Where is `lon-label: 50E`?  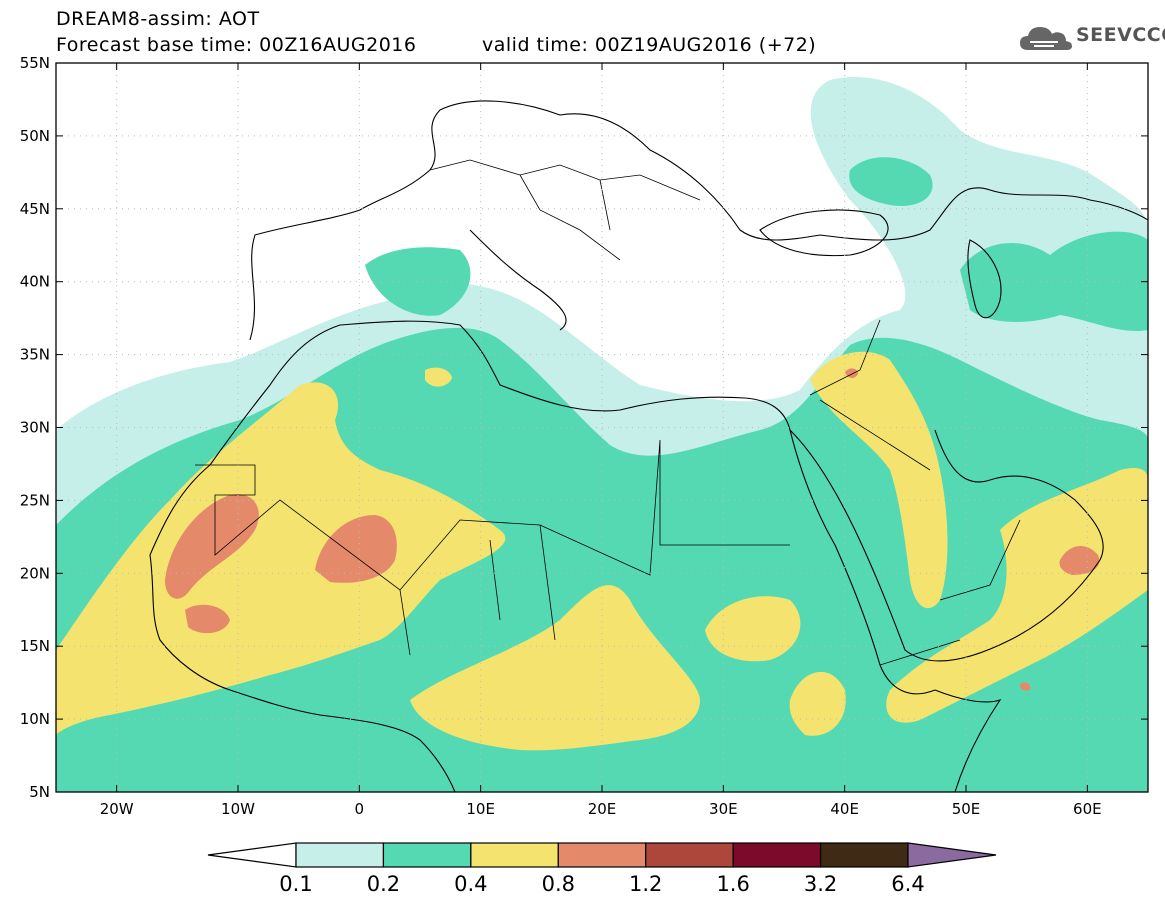
lon-label: 50E is located at coordinates (966, 809).